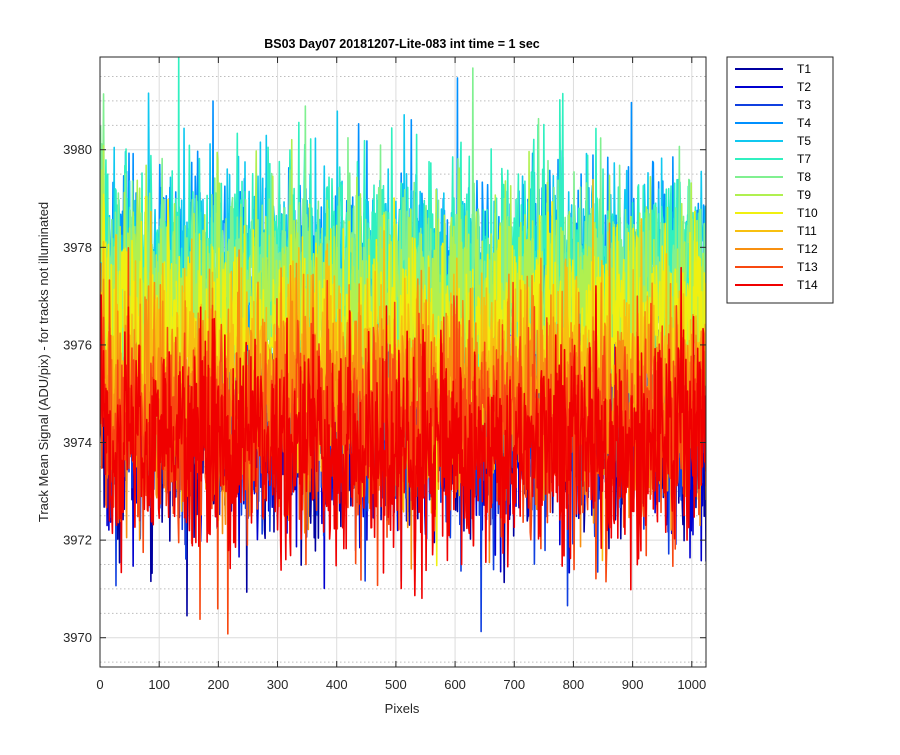 The image size is (900, 755). What do you see at coordinates (455, 684) in the screenshot?
I see `x-tick-label: 600` at bounding box center [455, 684].